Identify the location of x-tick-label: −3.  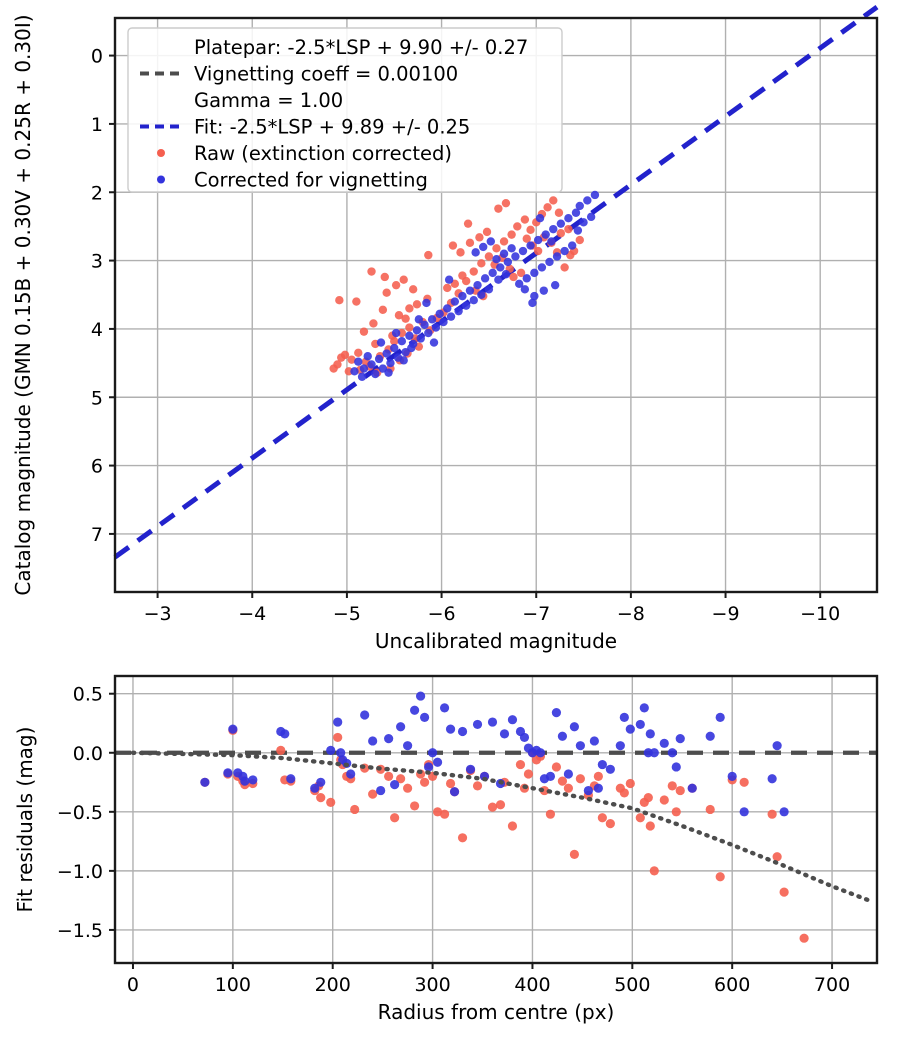
(158, 614).